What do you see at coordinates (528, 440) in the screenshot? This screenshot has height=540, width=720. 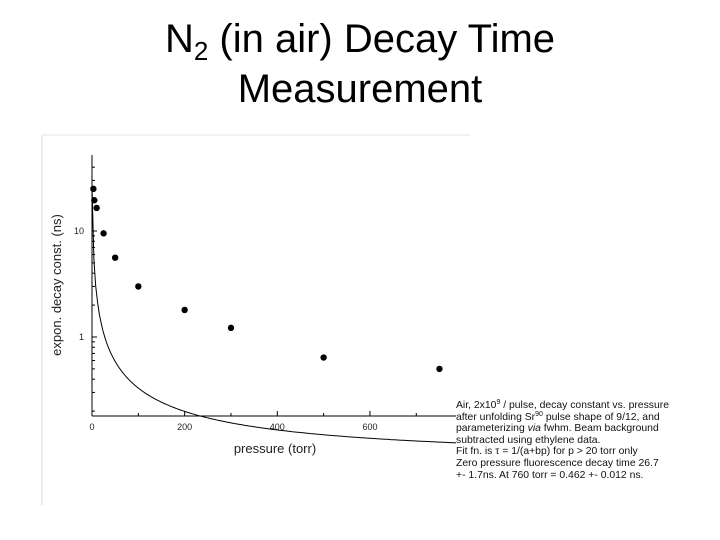 I see `note-line-4: subtracted using ethylene data.` at bounding box center [528, 440].